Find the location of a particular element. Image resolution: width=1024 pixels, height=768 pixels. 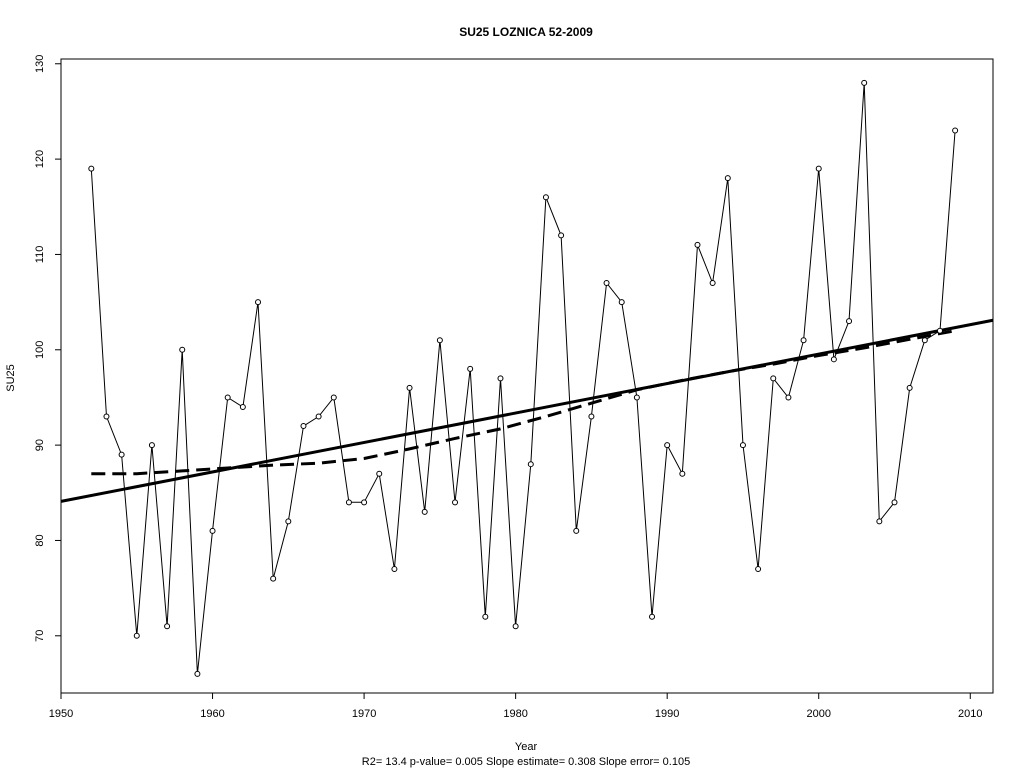

y-tick-label: 120 is located at coordinates (40, 159).